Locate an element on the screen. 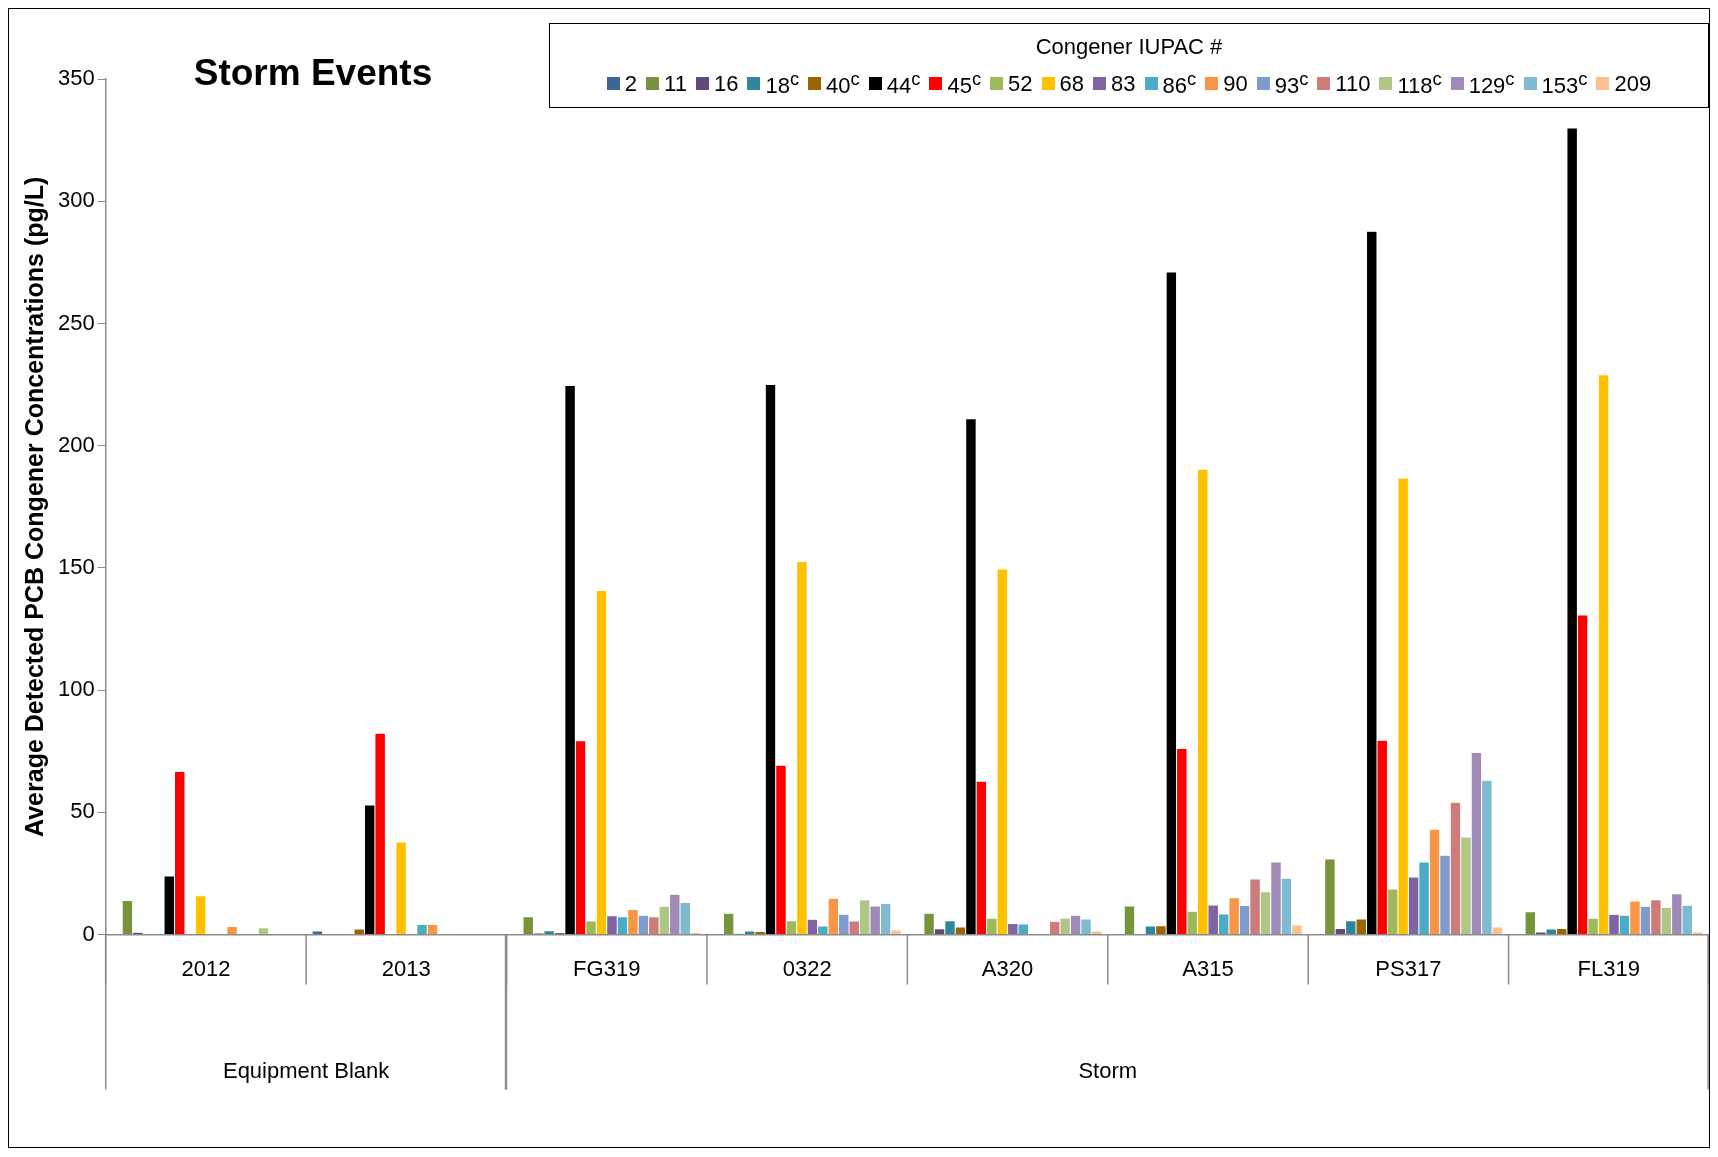 The width and height of the screenshot is (1718, 1157). y-tick-label: 200 is located at coordinates (76, 444).